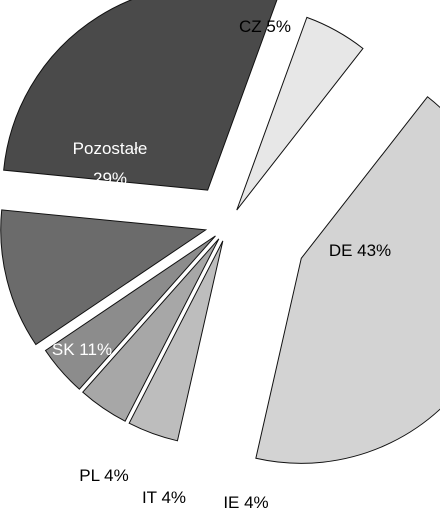 Image resolution: width=440 pixels, height=511 pixels. What do you see at coordinates (245, 502) in the screenshot?
I see `pie-label-ie: IE 4%` at bounding box center [245, 502].